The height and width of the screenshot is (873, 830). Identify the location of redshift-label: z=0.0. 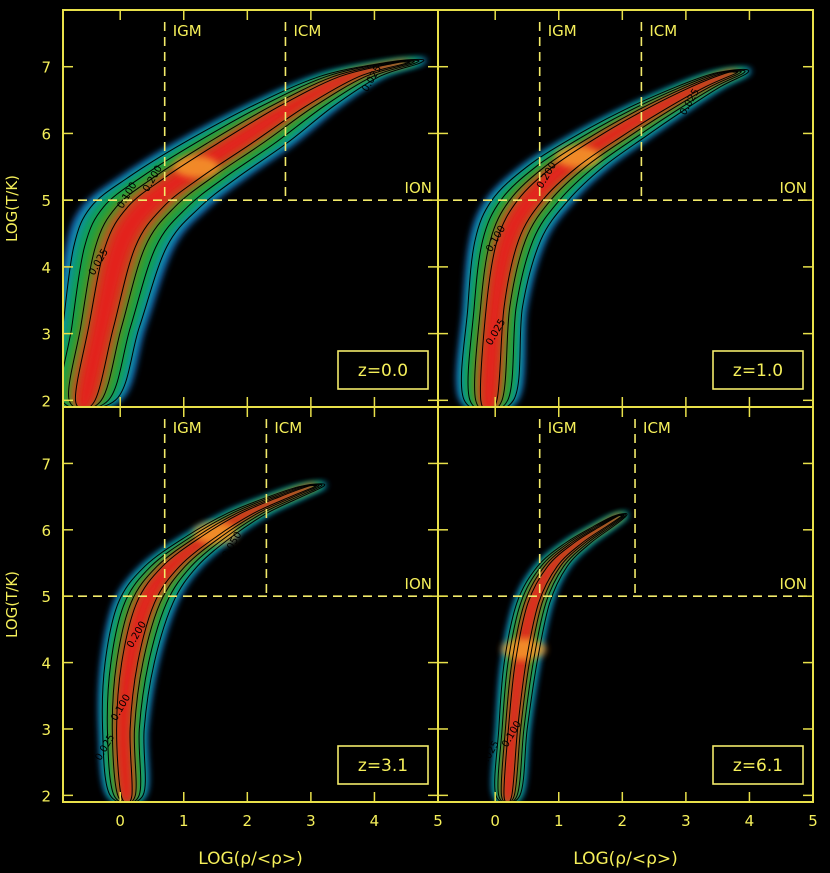
(383, 371).